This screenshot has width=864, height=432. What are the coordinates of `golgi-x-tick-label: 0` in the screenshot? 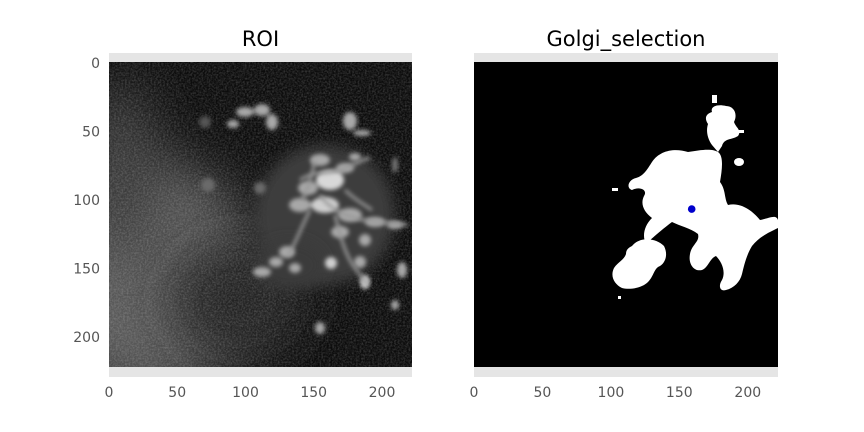 It's located at (474, 393).